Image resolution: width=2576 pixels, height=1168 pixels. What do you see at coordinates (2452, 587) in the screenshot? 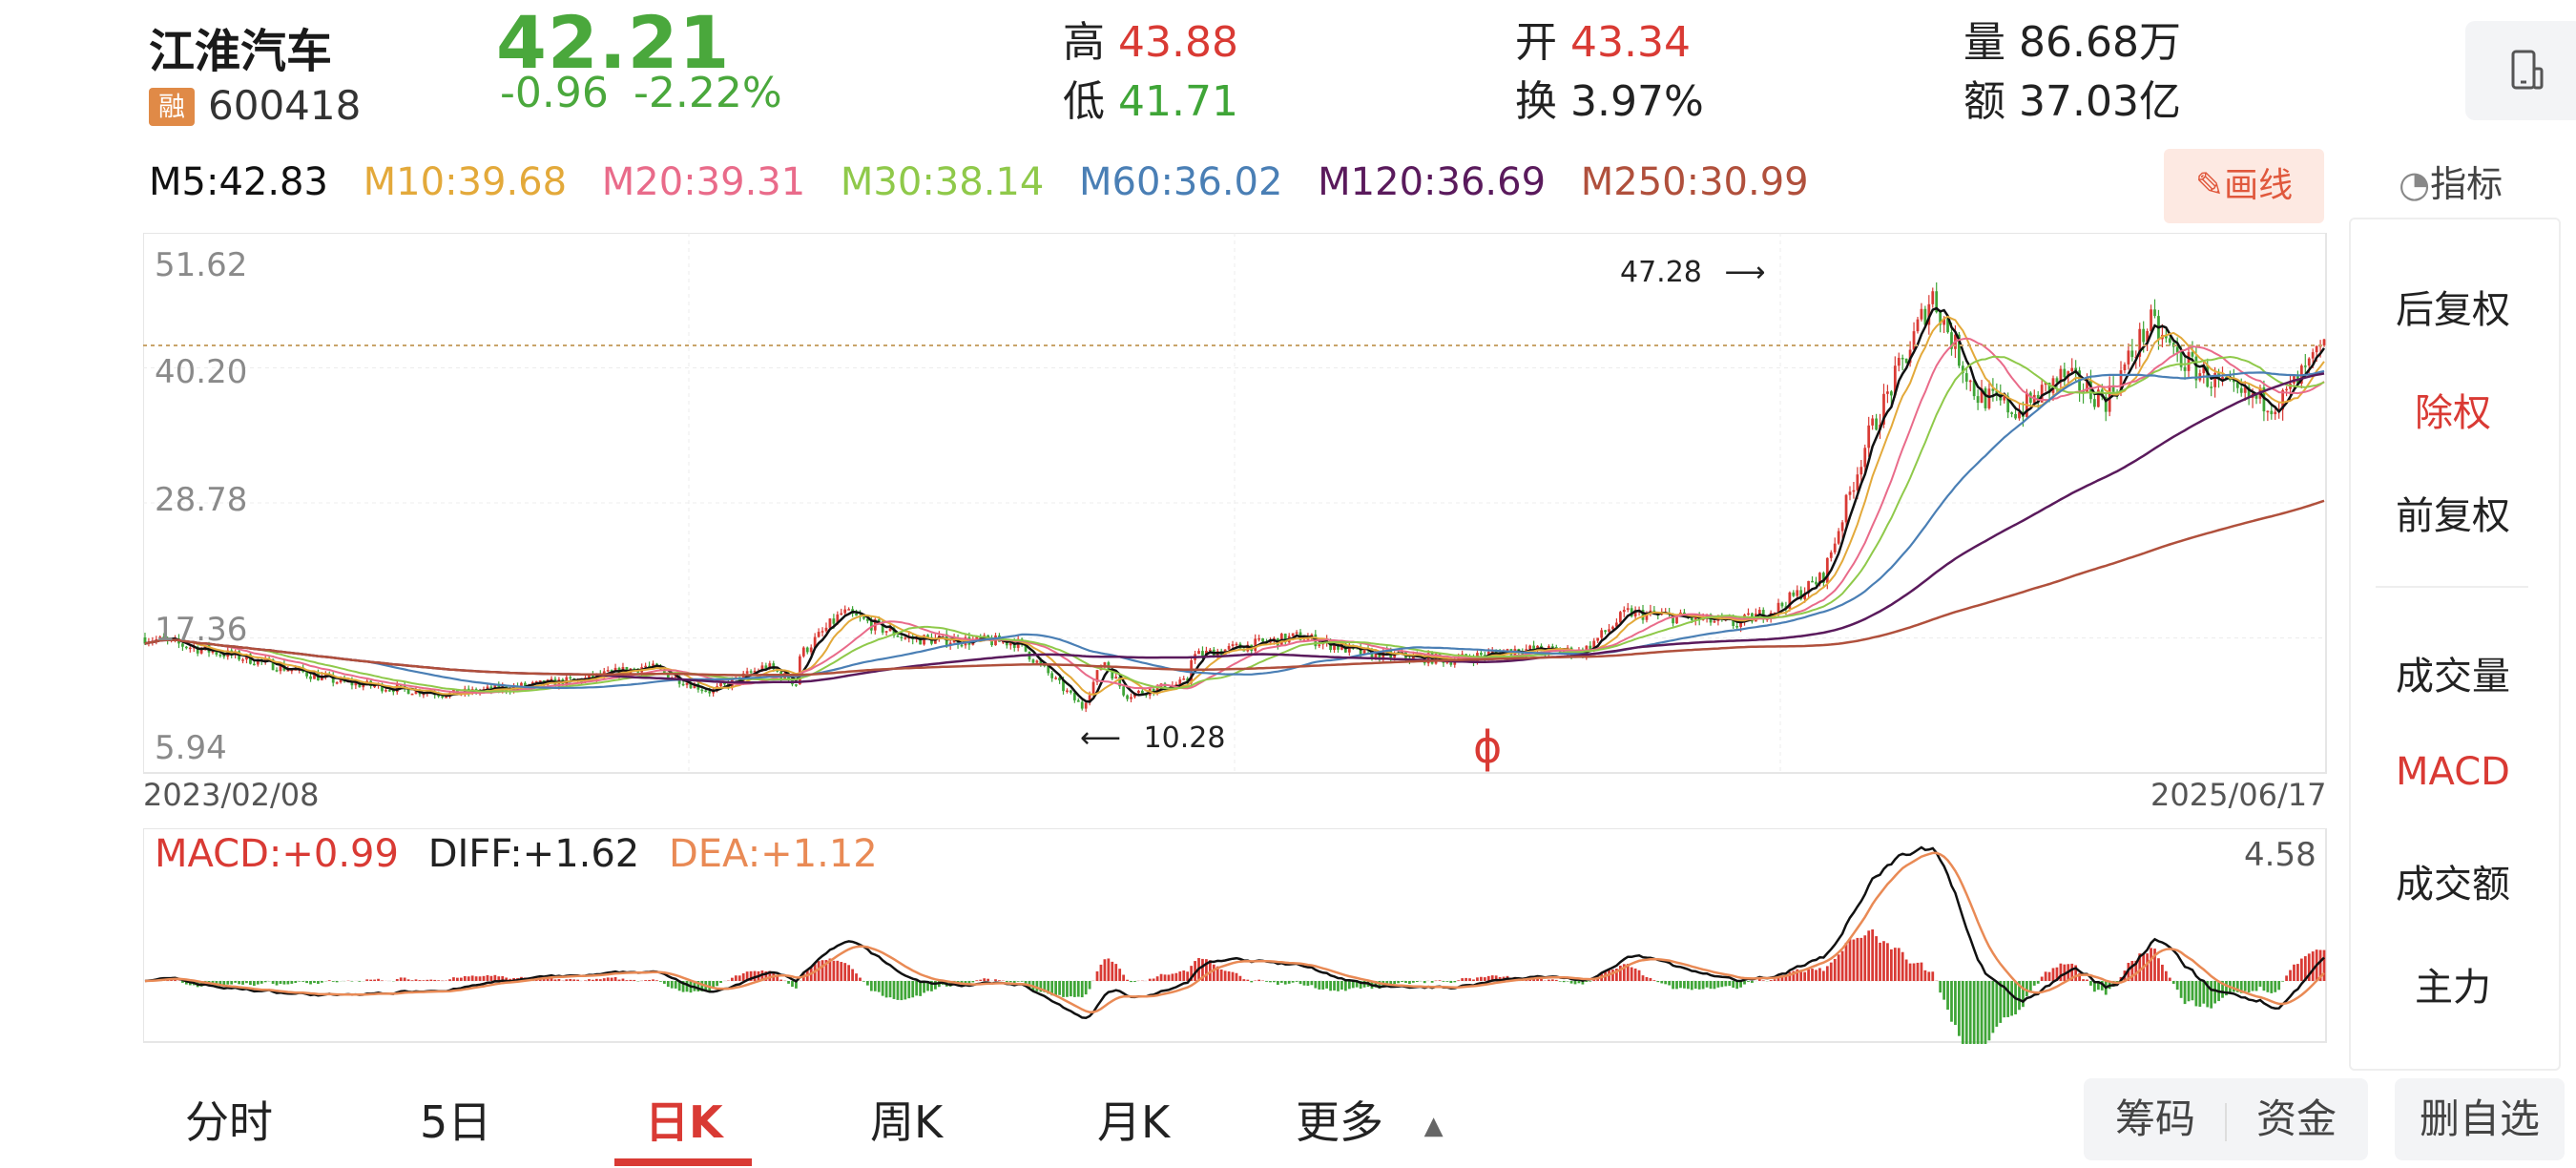
I see `side-divider` at bounding box center [2452, 587].